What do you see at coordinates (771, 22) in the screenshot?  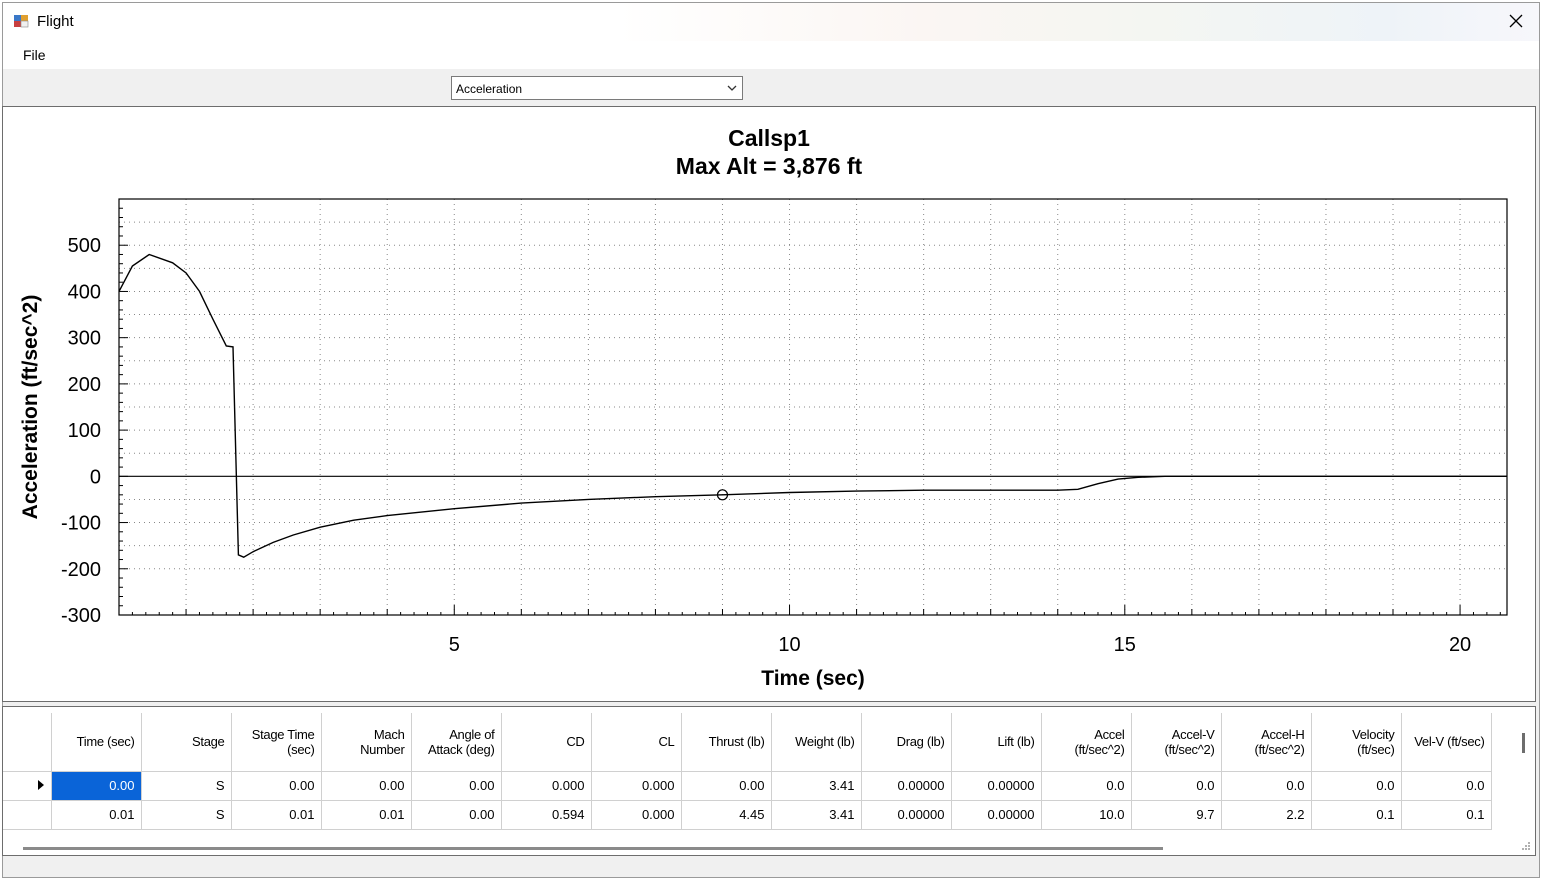 I see `title-bar: Flight` at bounding box center [771, 22].